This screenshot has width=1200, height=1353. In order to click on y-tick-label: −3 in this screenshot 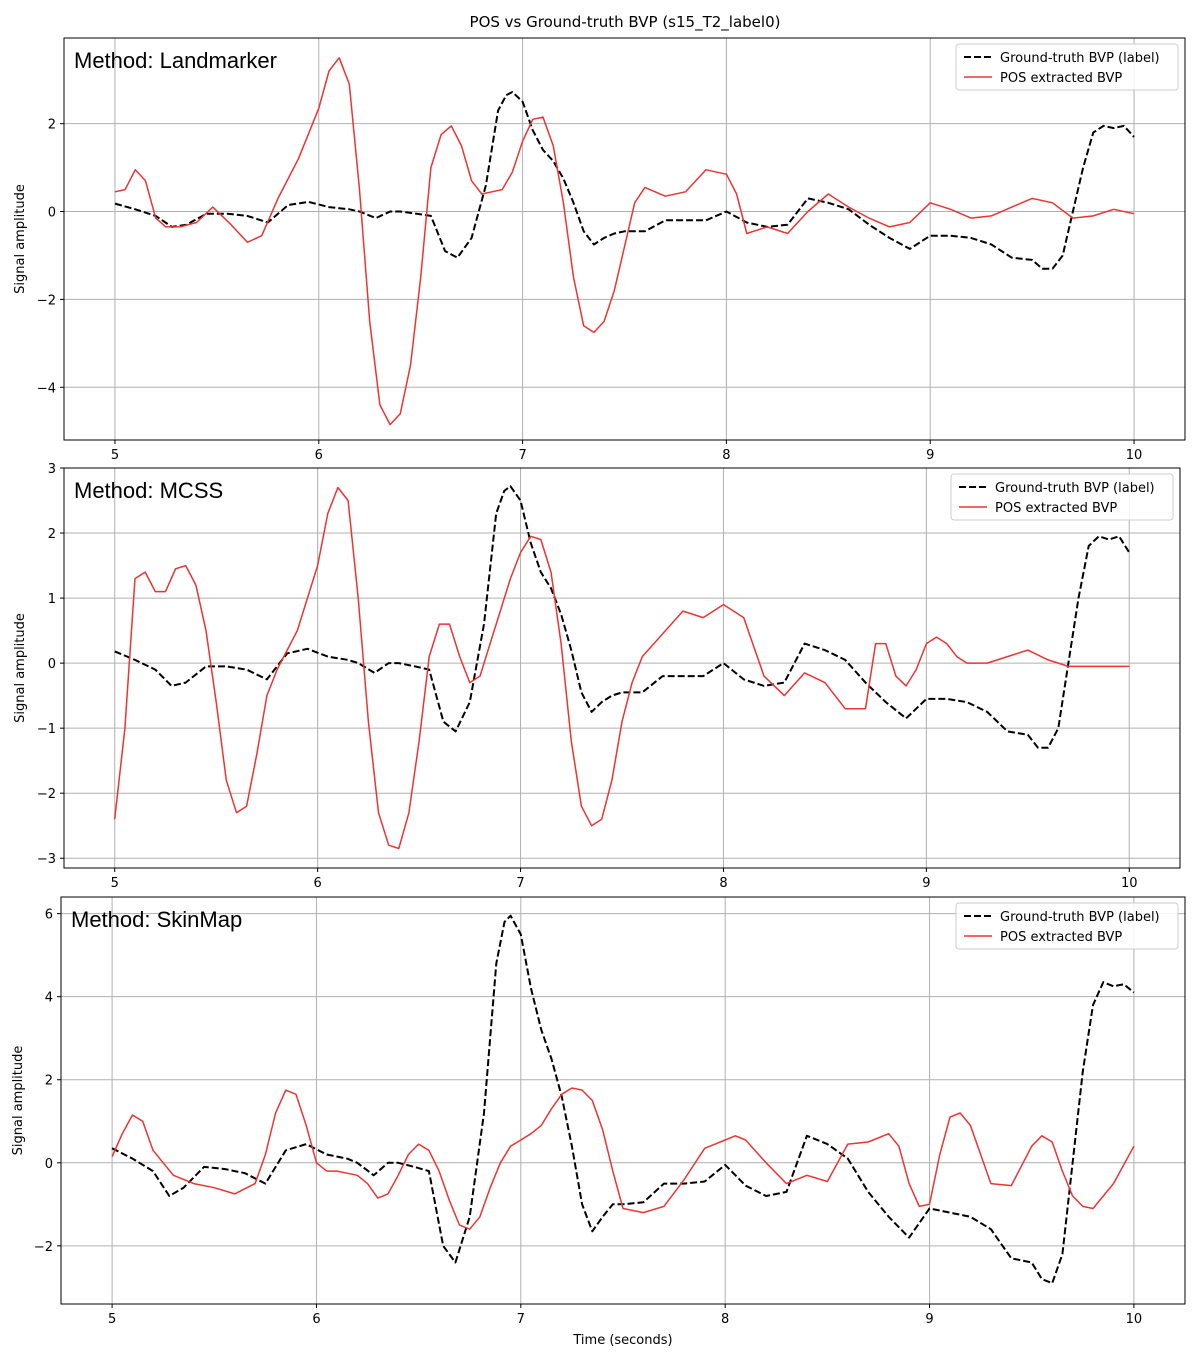, I will do `click(46, 859)`.